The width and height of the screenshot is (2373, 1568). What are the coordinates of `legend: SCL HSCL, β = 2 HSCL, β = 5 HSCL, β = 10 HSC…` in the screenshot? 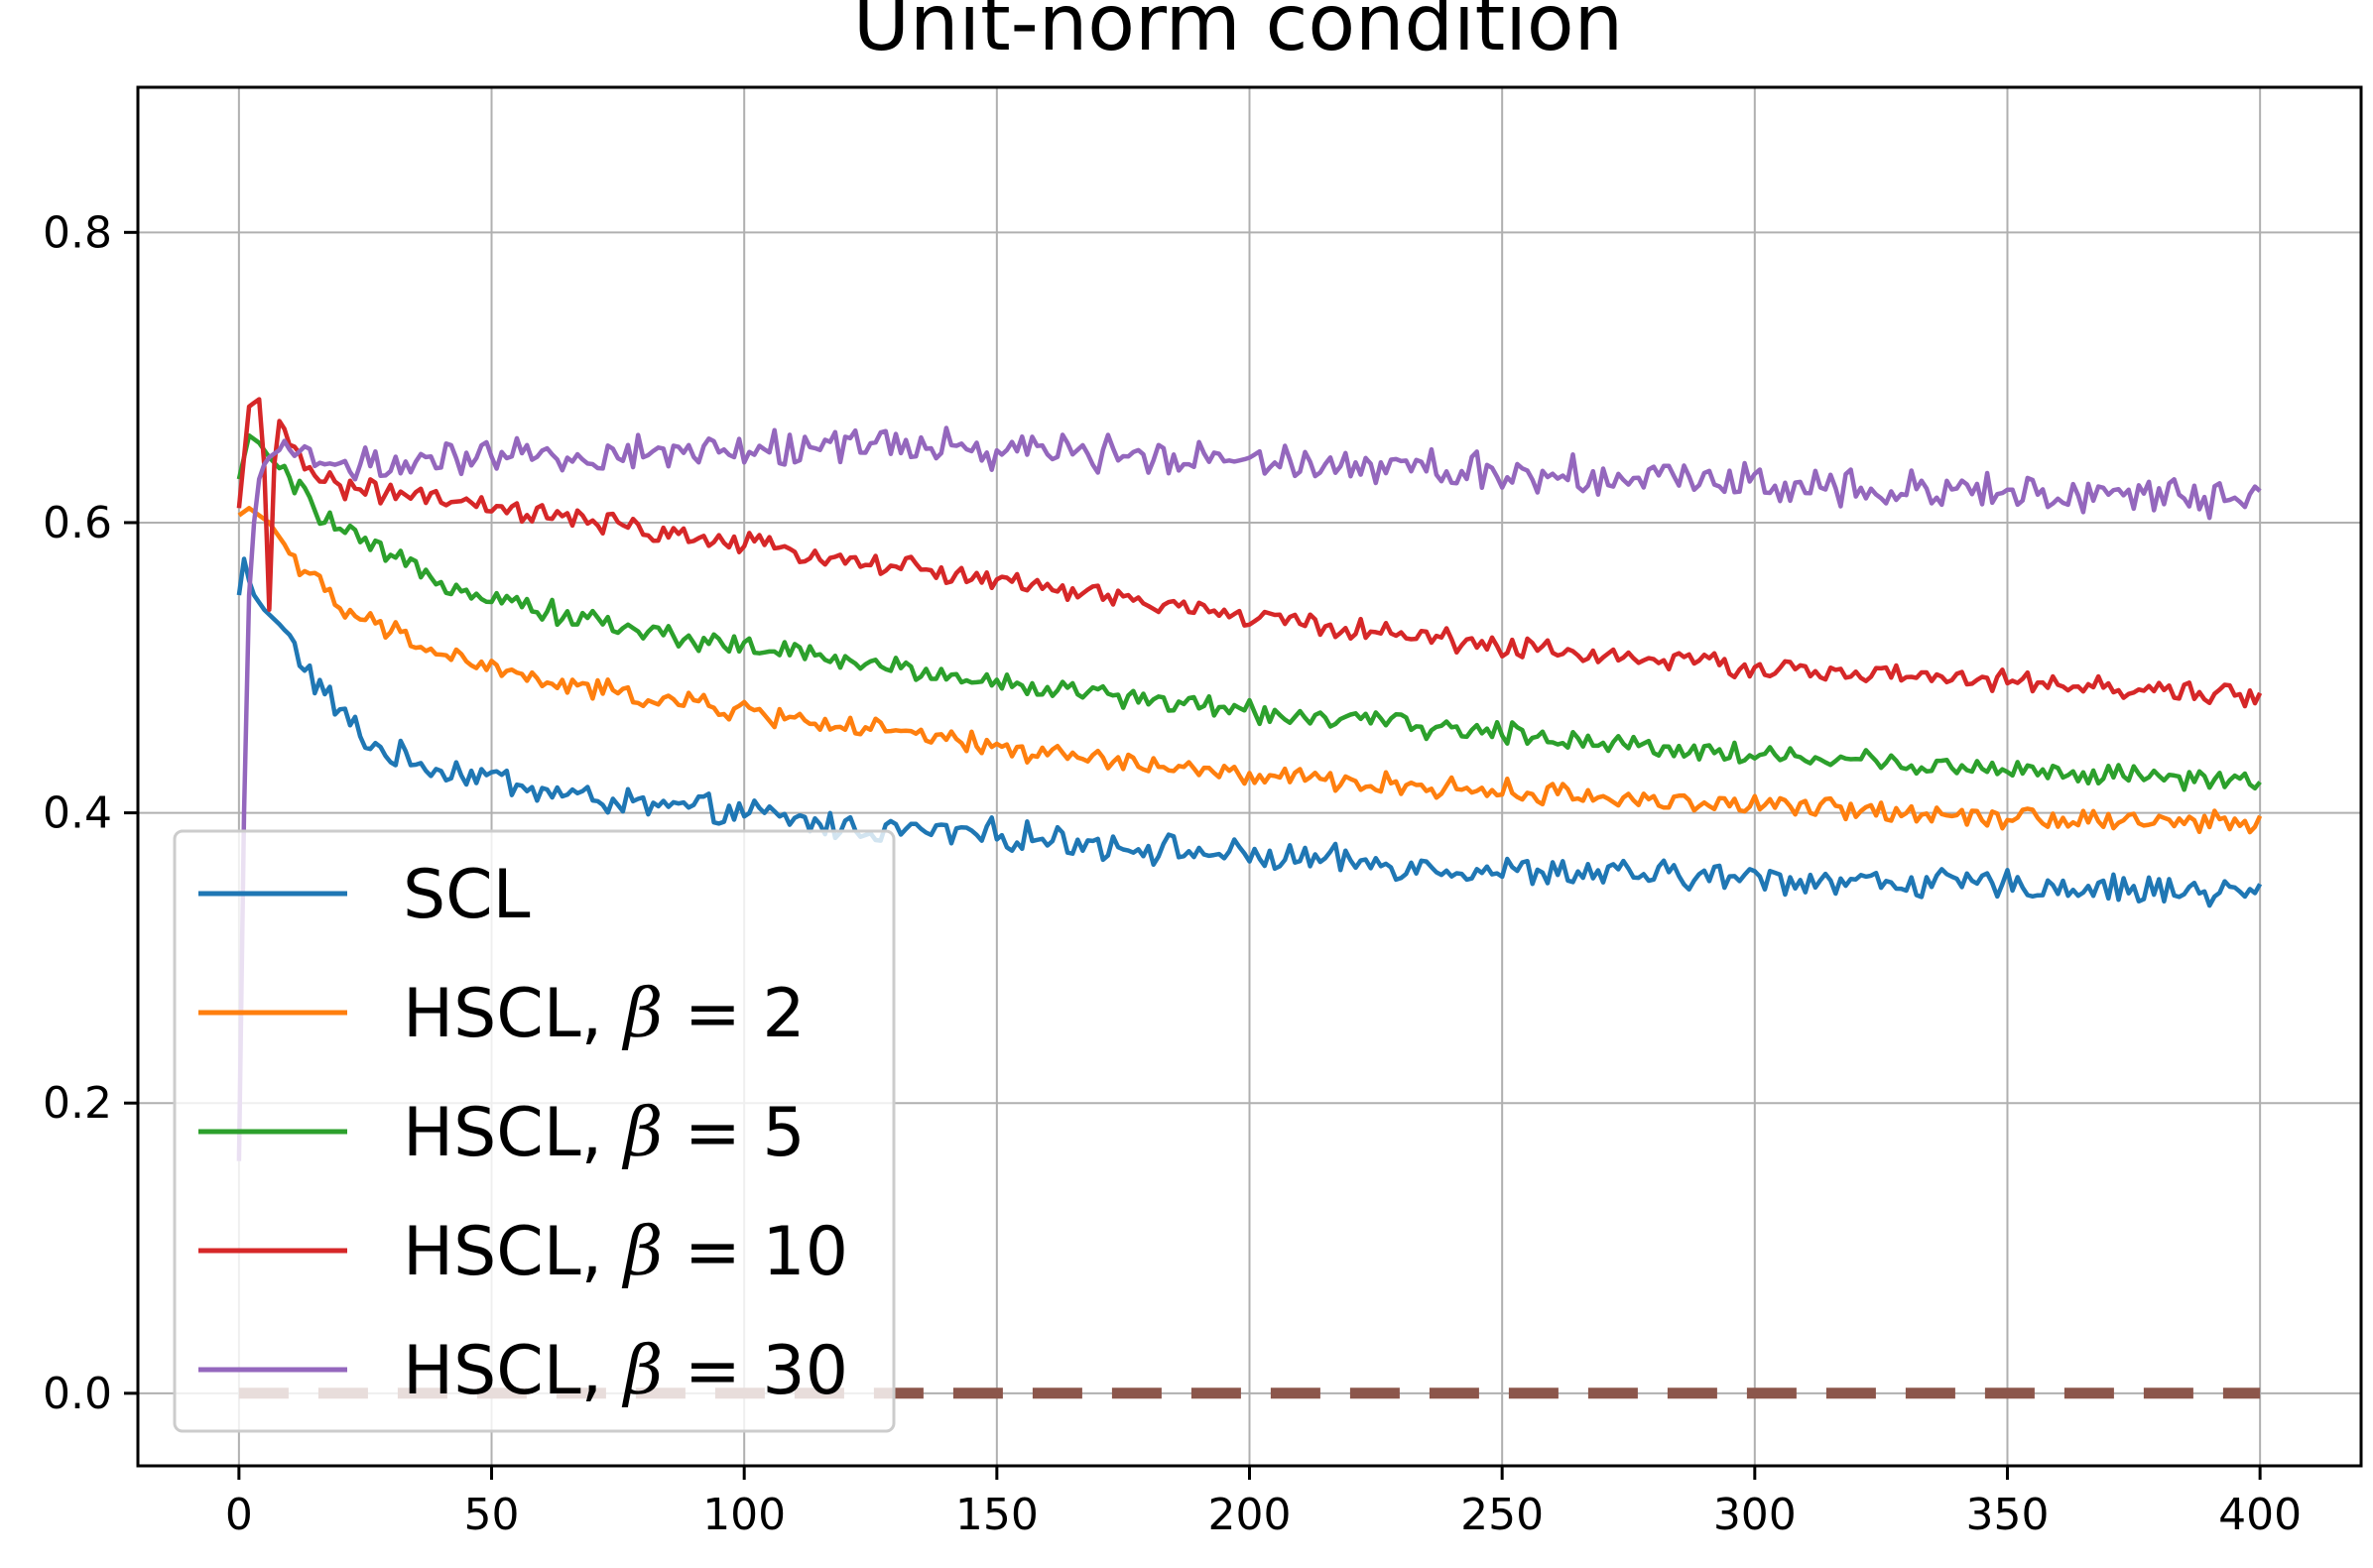 It's located at (534, 1131).